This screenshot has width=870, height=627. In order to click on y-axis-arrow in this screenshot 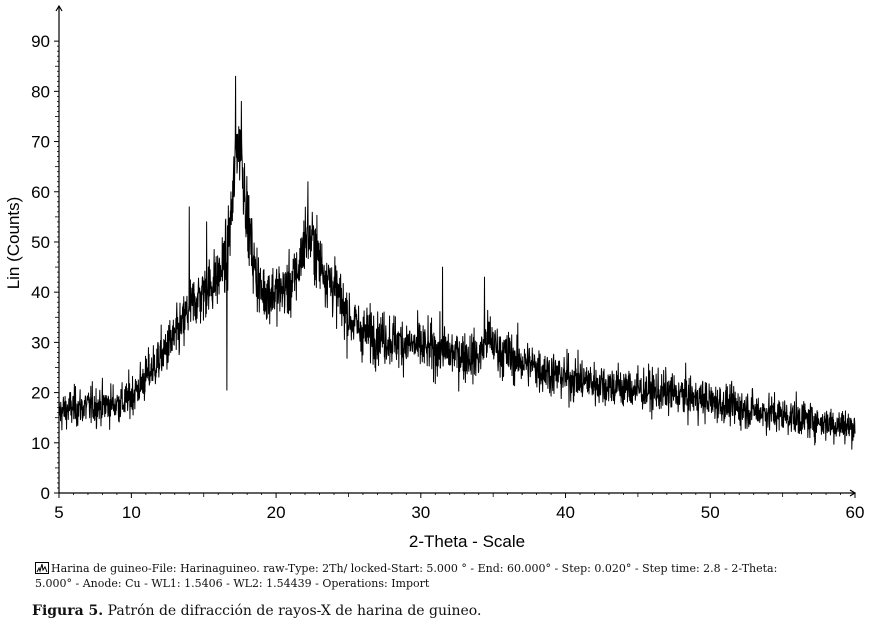, I will do `click(59, 8)`.